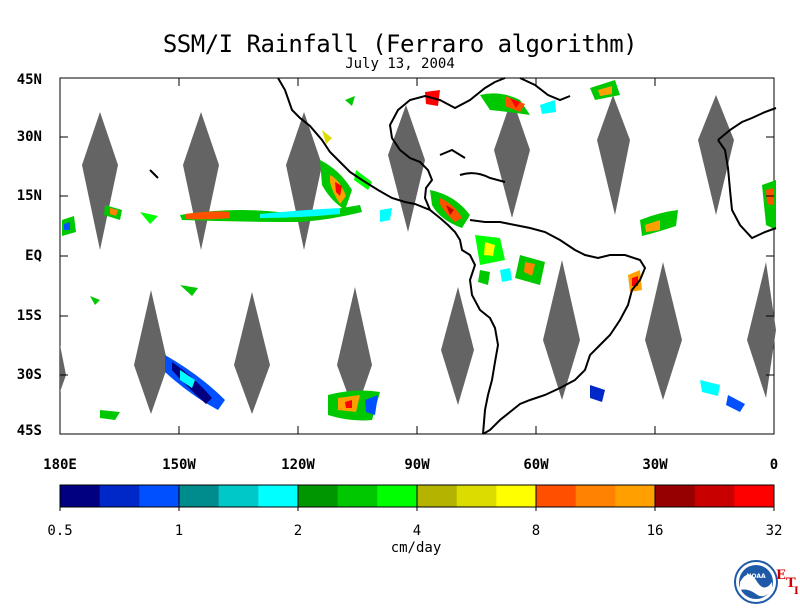 The width and height of the screenshot is (800, 608). I want to click on colorbar-label-4: 4, so click(417, 531).